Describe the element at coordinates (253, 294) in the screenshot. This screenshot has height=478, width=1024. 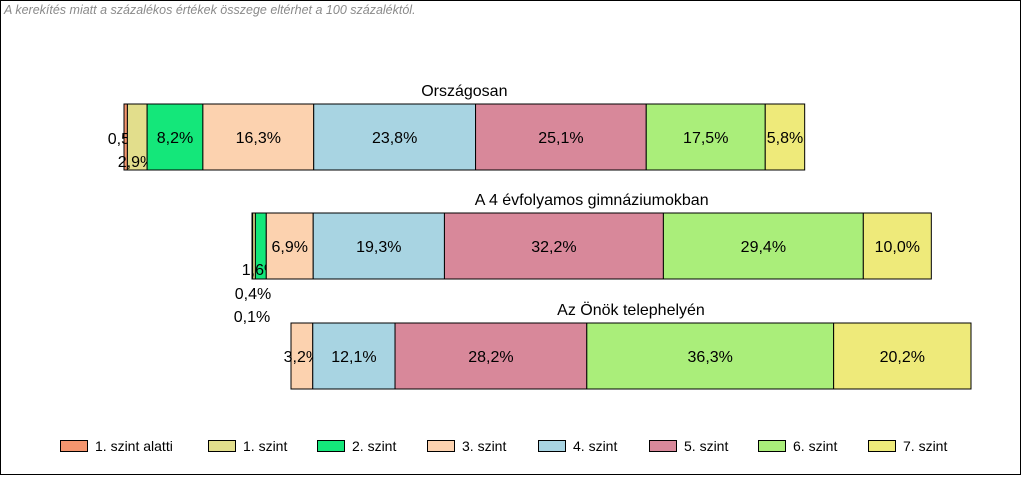
I see `data-label: 0,4%` at that location.